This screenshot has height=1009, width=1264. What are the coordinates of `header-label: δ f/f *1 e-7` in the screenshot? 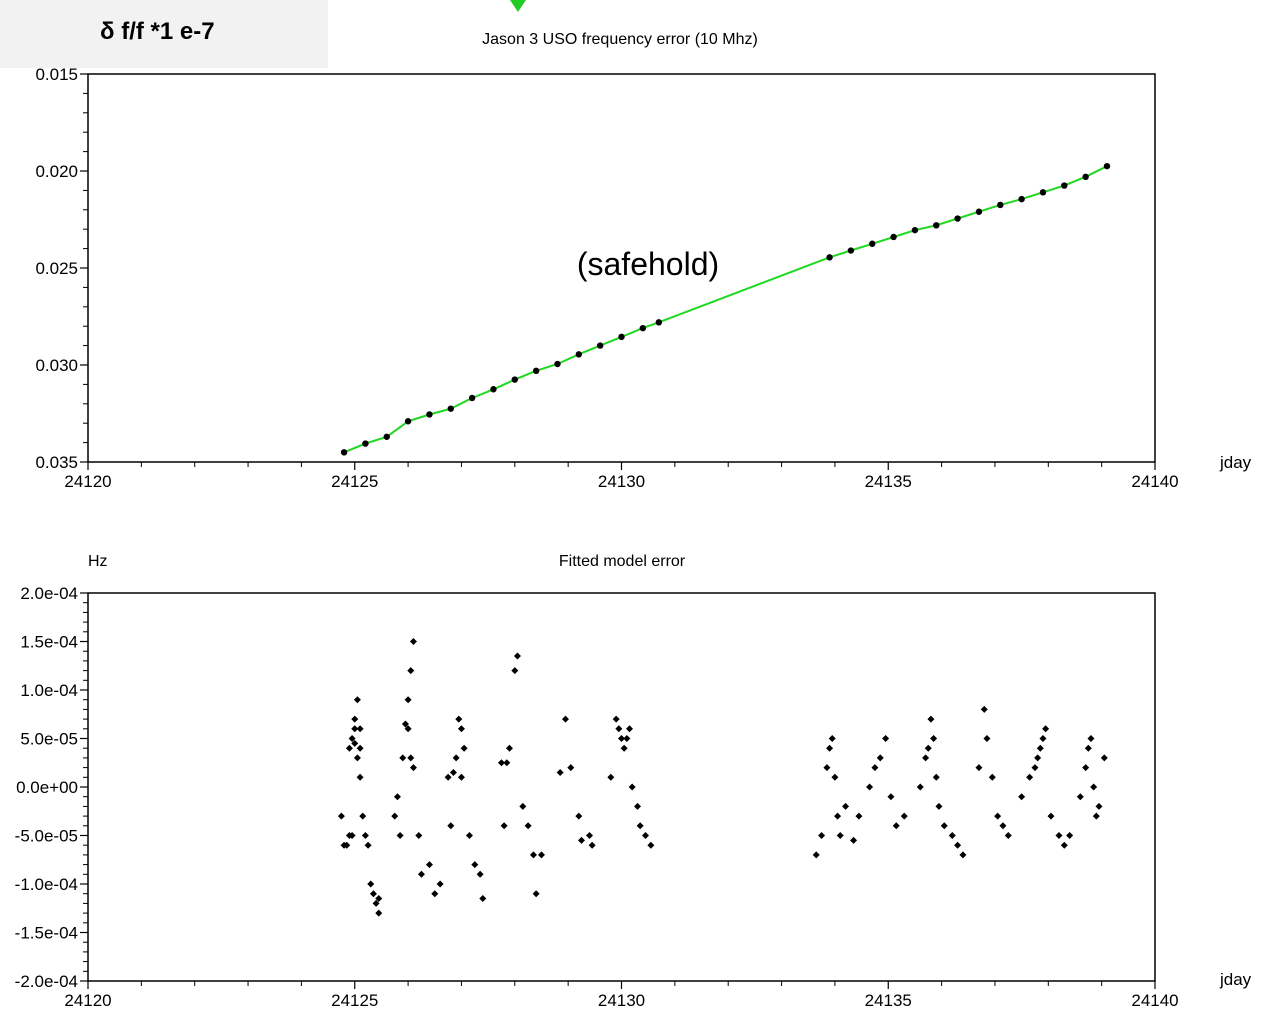 It's located at (164, 34).